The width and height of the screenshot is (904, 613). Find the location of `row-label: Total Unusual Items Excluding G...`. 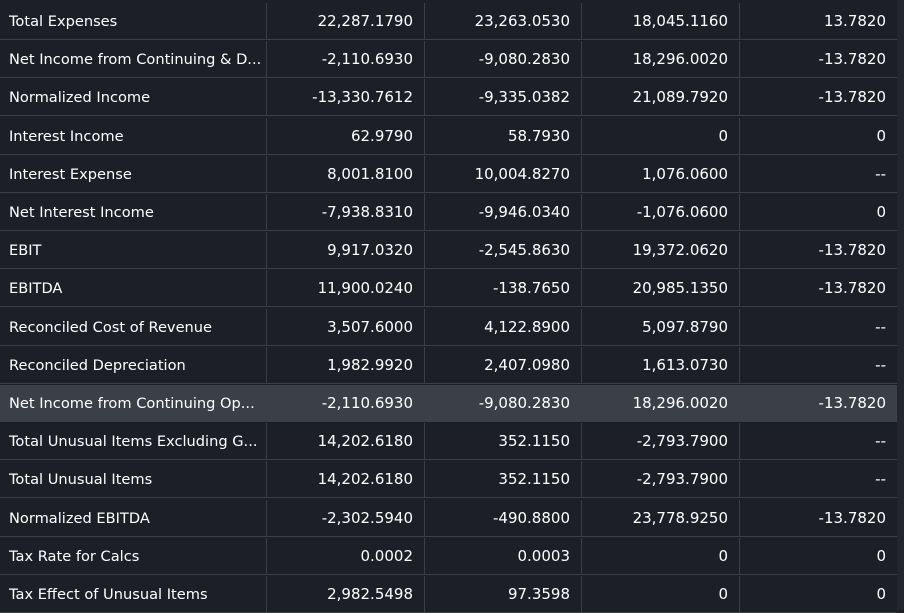

row-label: Total Unusual Items Excluding G... is located at coordinates (133, 441).